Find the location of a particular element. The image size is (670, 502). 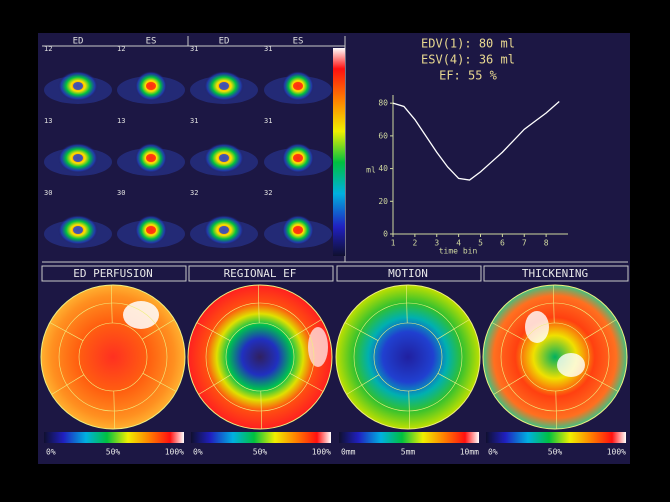

volume-chart: ml time bin 0 20 40 60 80 1 2 3 4 5 6 7 8 is located at coordinates (467, 175).